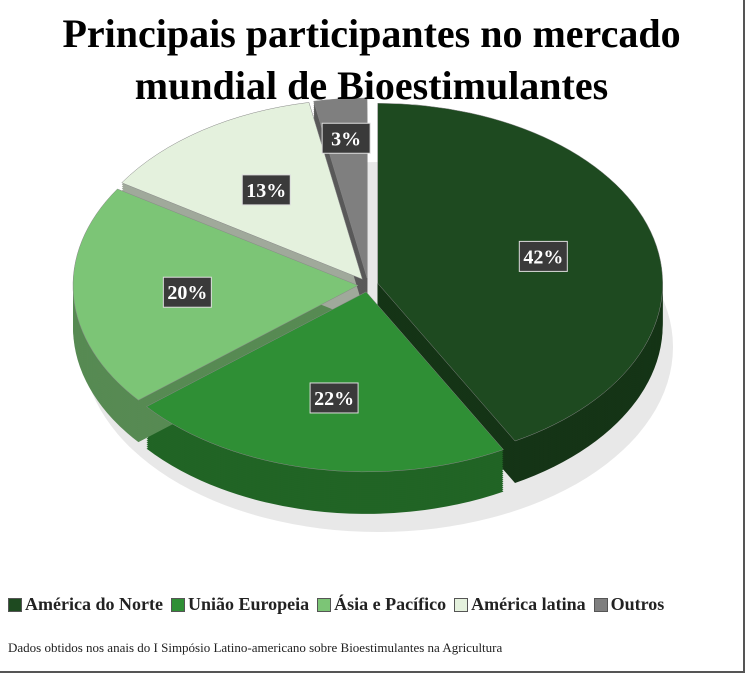 The width and height of the screenshot is (745, 673). I want to click on legend-label: União Europeia, so click(248, 604).